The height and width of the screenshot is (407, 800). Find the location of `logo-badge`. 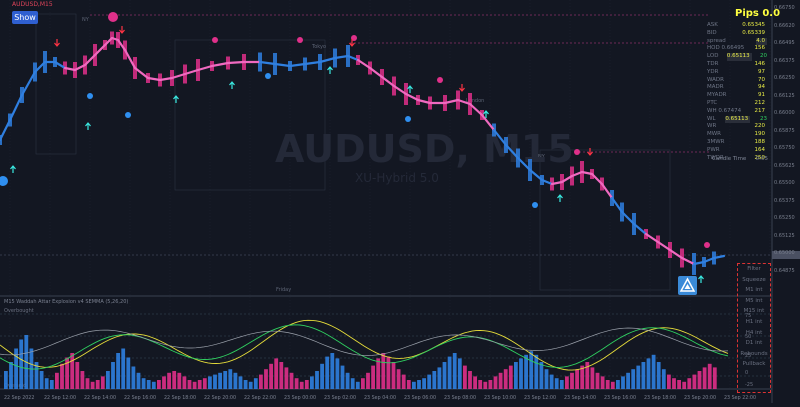

logo-badge is located at coordinates (687, 285).